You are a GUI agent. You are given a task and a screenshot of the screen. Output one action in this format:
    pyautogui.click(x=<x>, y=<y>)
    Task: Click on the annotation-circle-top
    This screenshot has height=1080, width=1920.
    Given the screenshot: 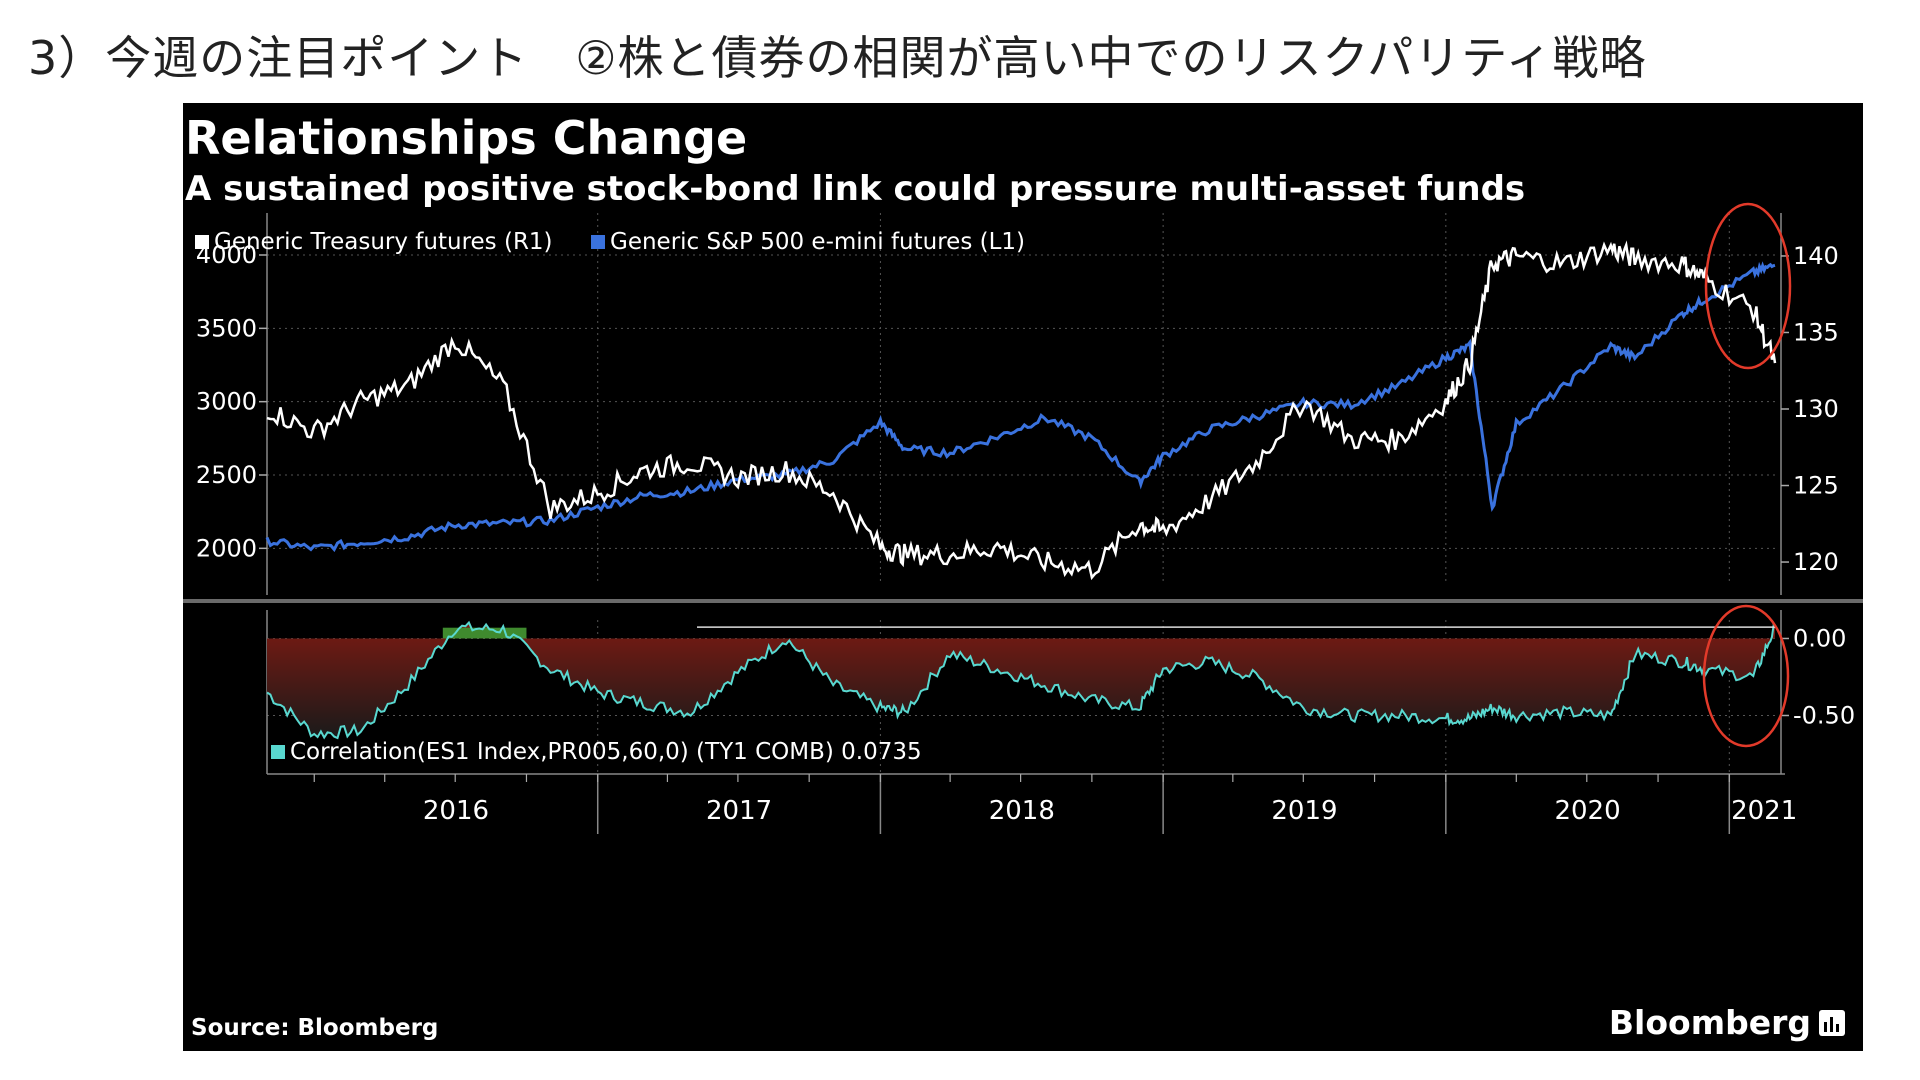 What is the action you would take?
    pyautogui.click(x=1748, y=286)
    